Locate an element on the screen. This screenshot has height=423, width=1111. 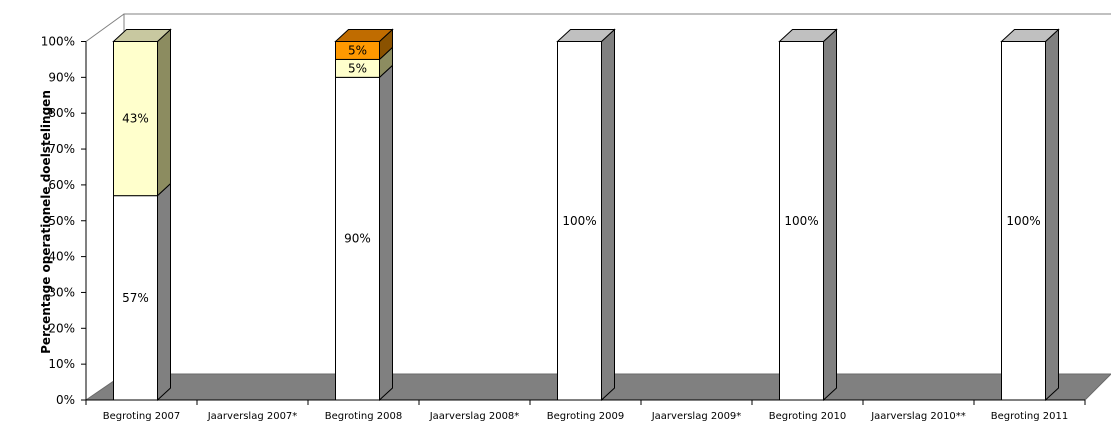
x-category-label: Jaarverslag 2007* is located at coordinates (252, 416).